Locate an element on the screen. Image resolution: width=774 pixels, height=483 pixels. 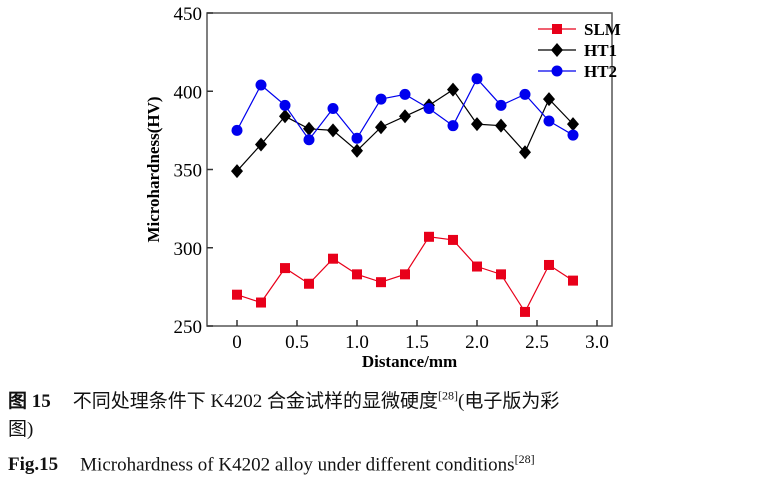
caption-cn-suffix: (电子版为彩 is located at coordinates (509, 401).